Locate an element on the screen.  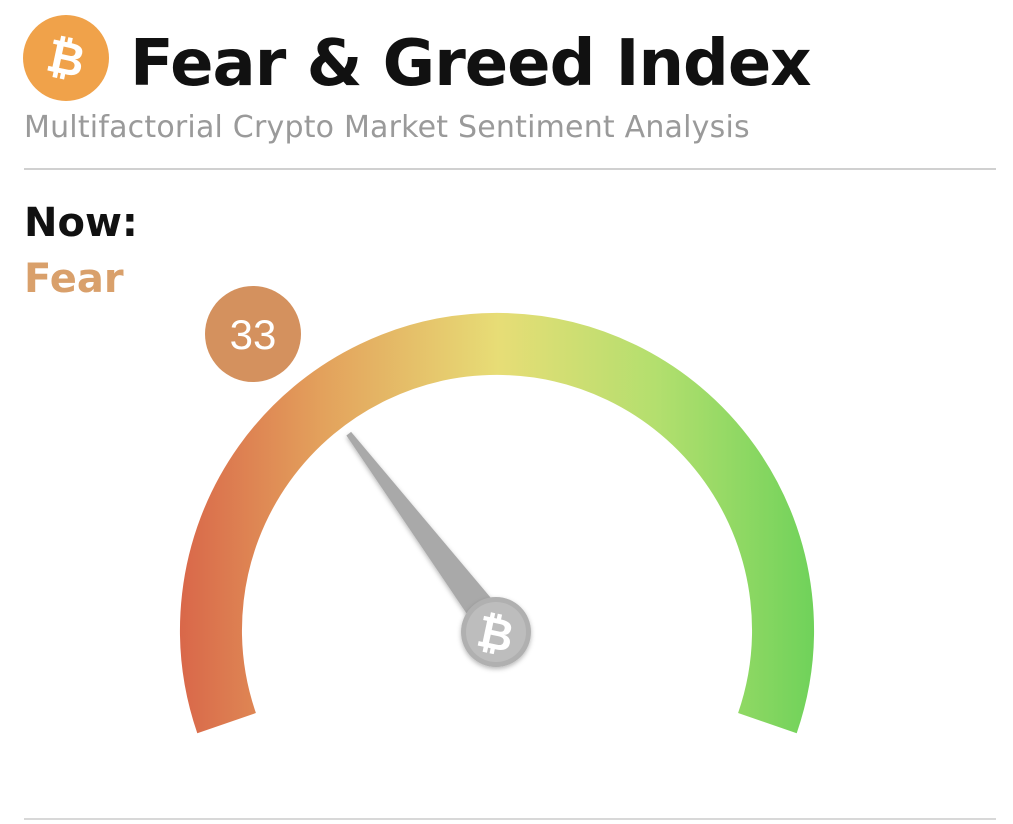
value-badge: 33 is located at coordinates (253, 334).